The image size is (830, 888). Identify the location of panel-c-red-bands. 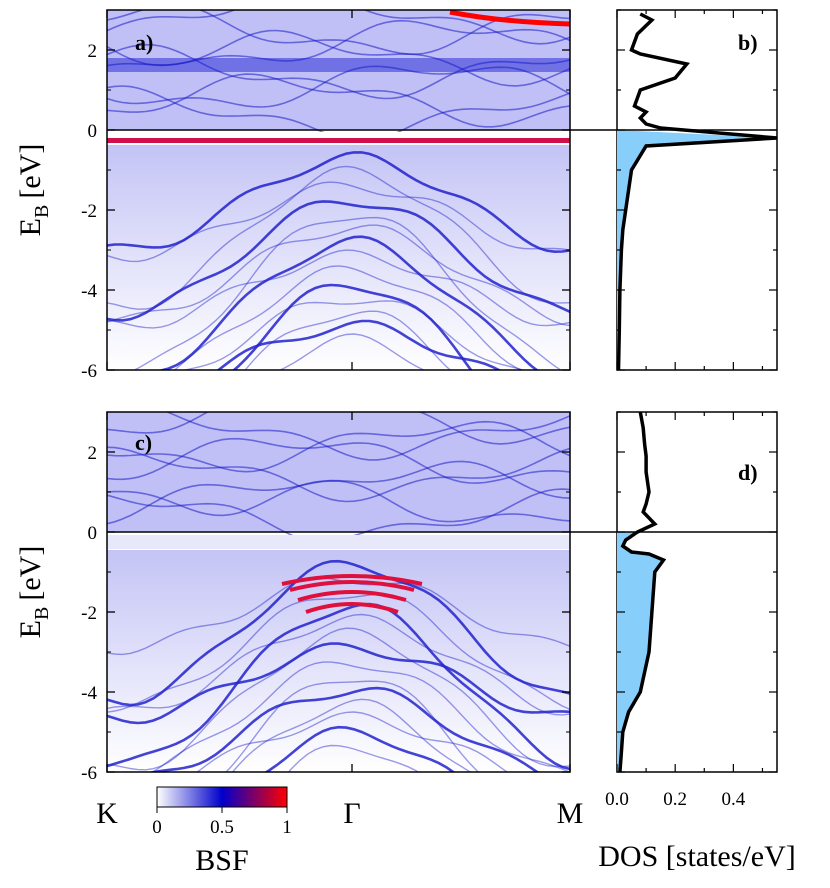
(352, 594).